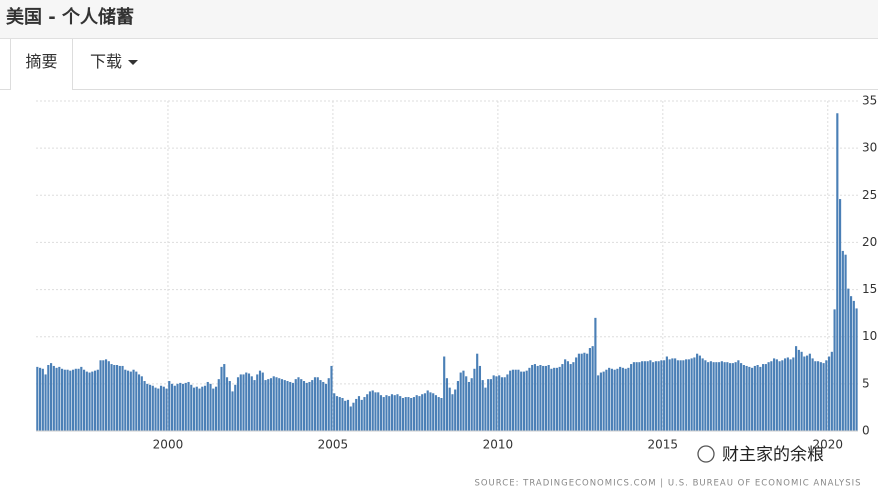 The image size is (878, 493). What do you see at coordinates (827, 445) in the screenshot?
I see `x-tick-label: 2020` at bounding box center [827, 445].